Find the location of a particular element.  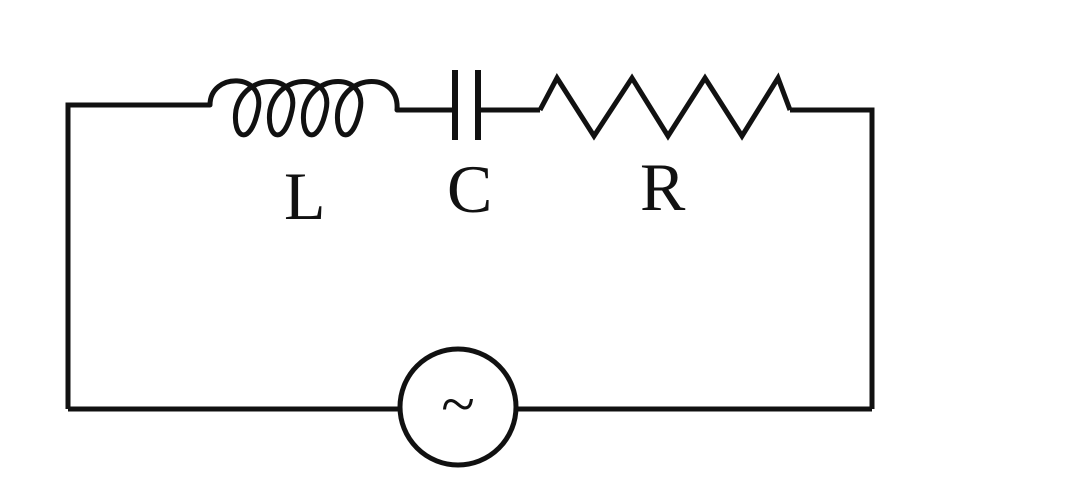

resistor-label: R is located at coordinates (663, 187).